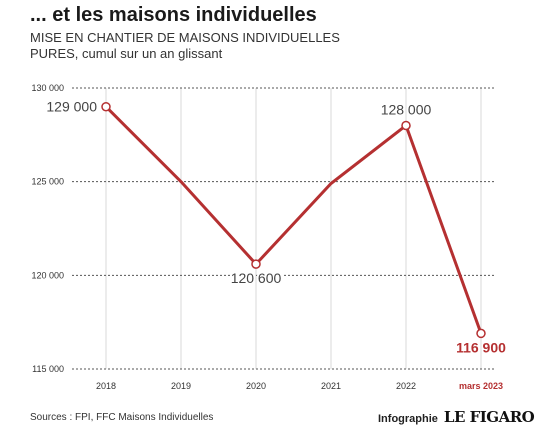 The width and height of the screenshot is (554, 435). Describe the element at coordinates (489, 417) in the screenshot. I see `brand-logo: LE FIGARO` at that location.